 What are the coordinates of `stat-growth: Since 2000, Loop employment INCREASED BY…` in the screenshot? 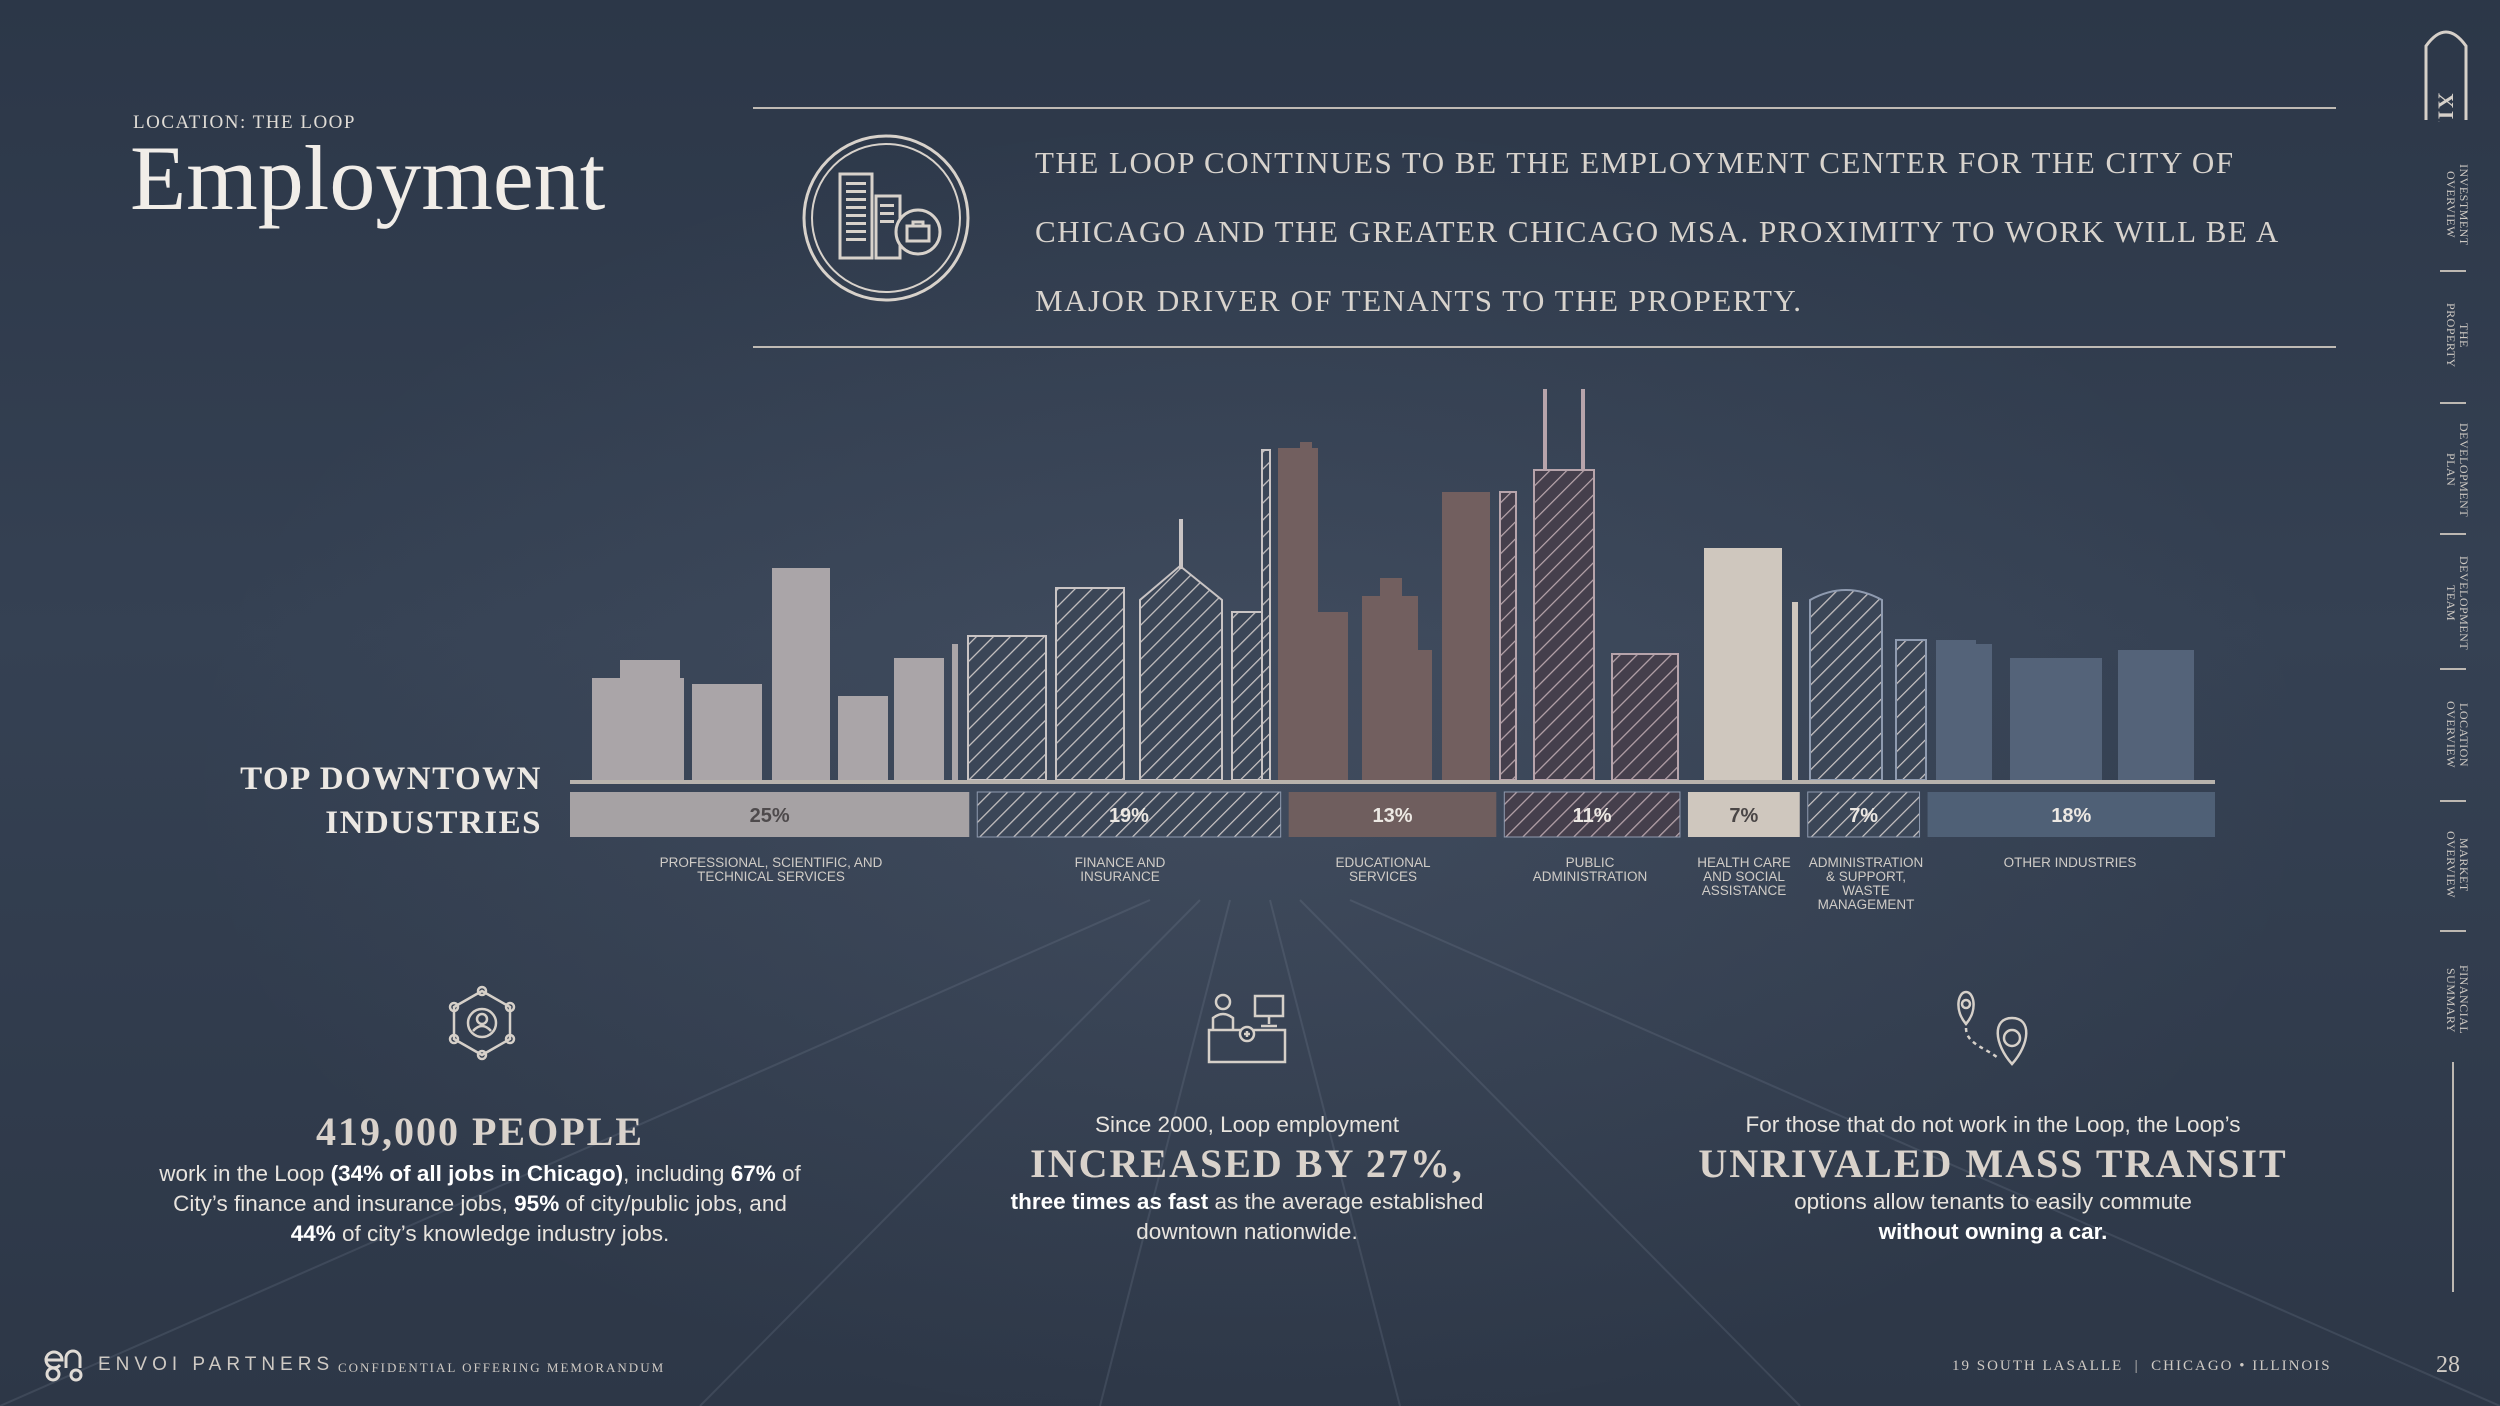 It's located at (1247, 1178).